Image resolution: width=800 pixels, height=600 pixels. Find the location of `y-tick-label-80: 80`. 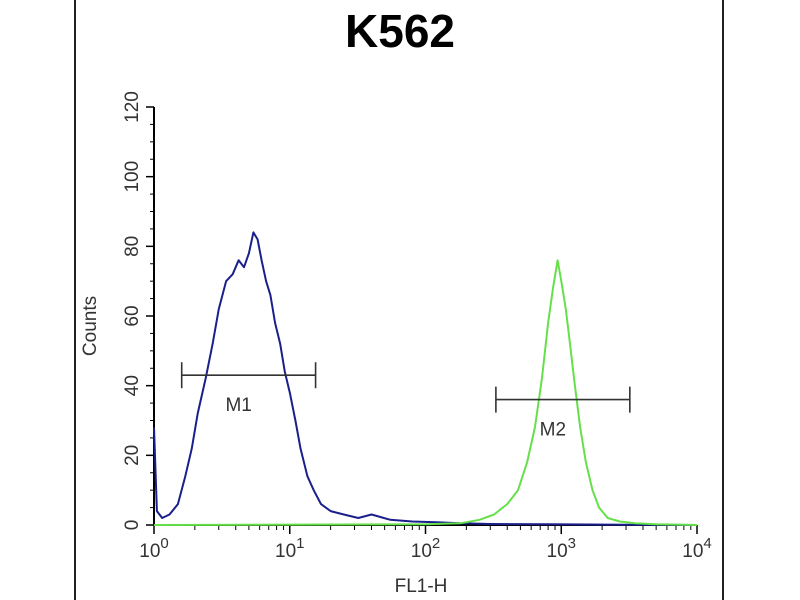

y-tick-label-80: 80 is located at coordinates (132, 246).